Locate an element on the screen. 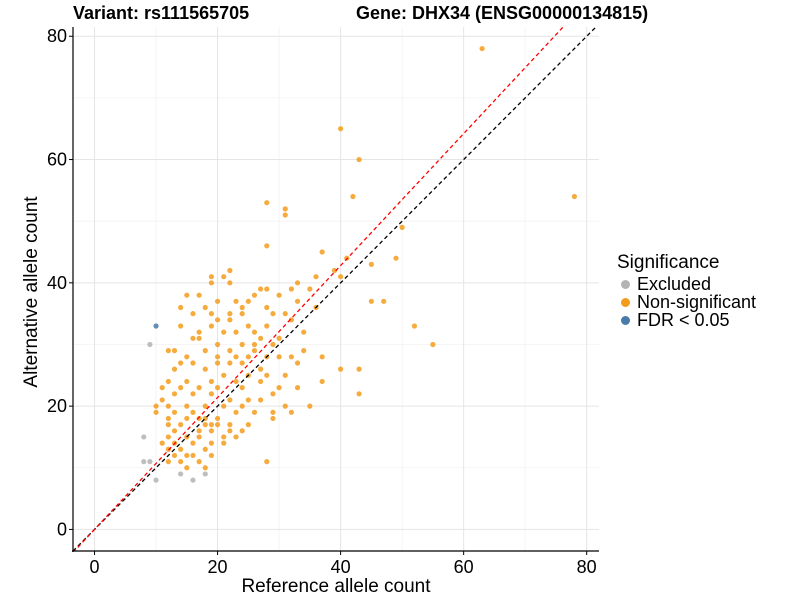 This screenshot has width=800, height=600. y-tick-label: 40 is located at coordinates (57, 283).